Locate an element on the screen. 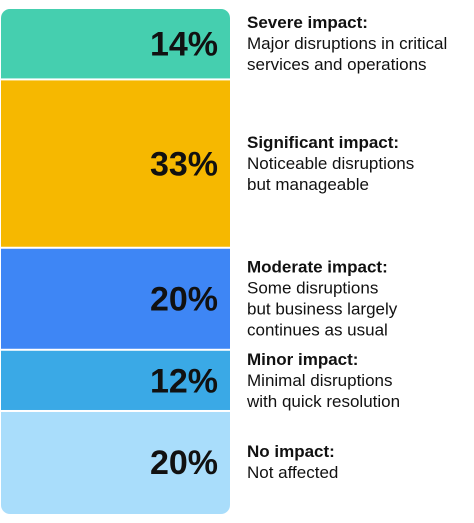 The image size is (474, 523). category-label: Minor impact: is located at coordinates (302, 359).